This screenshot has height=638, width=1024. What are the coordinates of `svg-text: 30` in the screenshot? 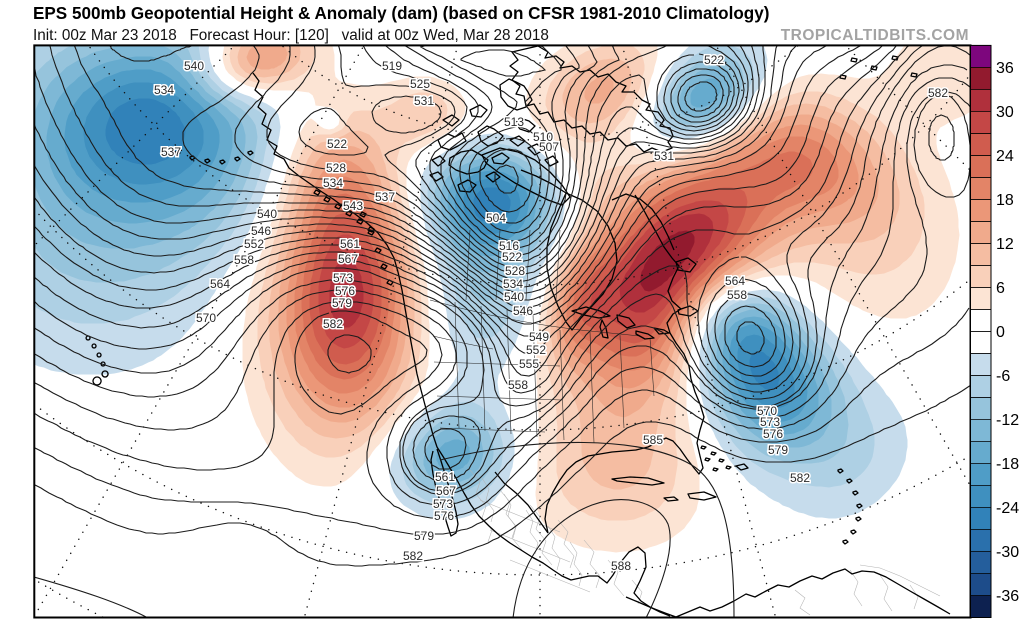 It's located at (1005, 112).